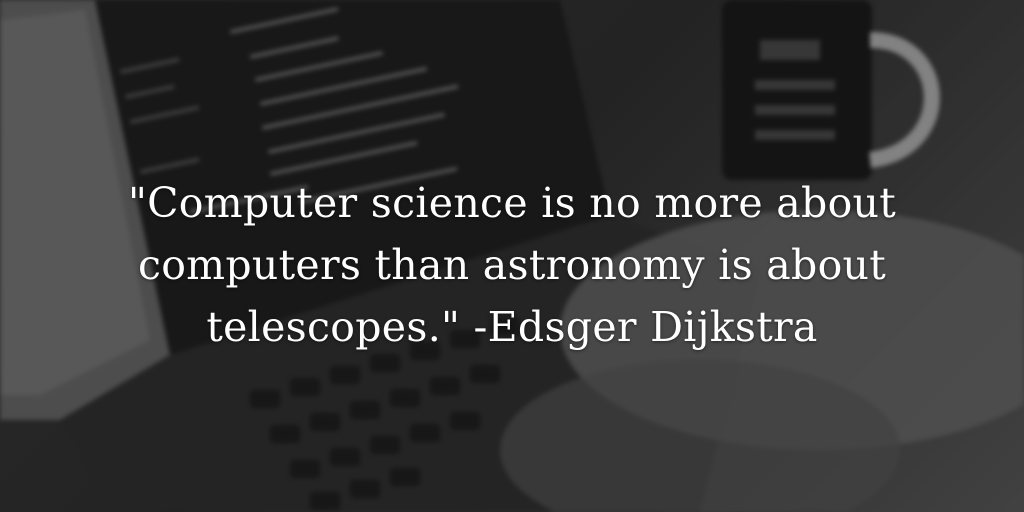  I want to click on quote-line-2: computers than astronomy is about, so click(512, 265).